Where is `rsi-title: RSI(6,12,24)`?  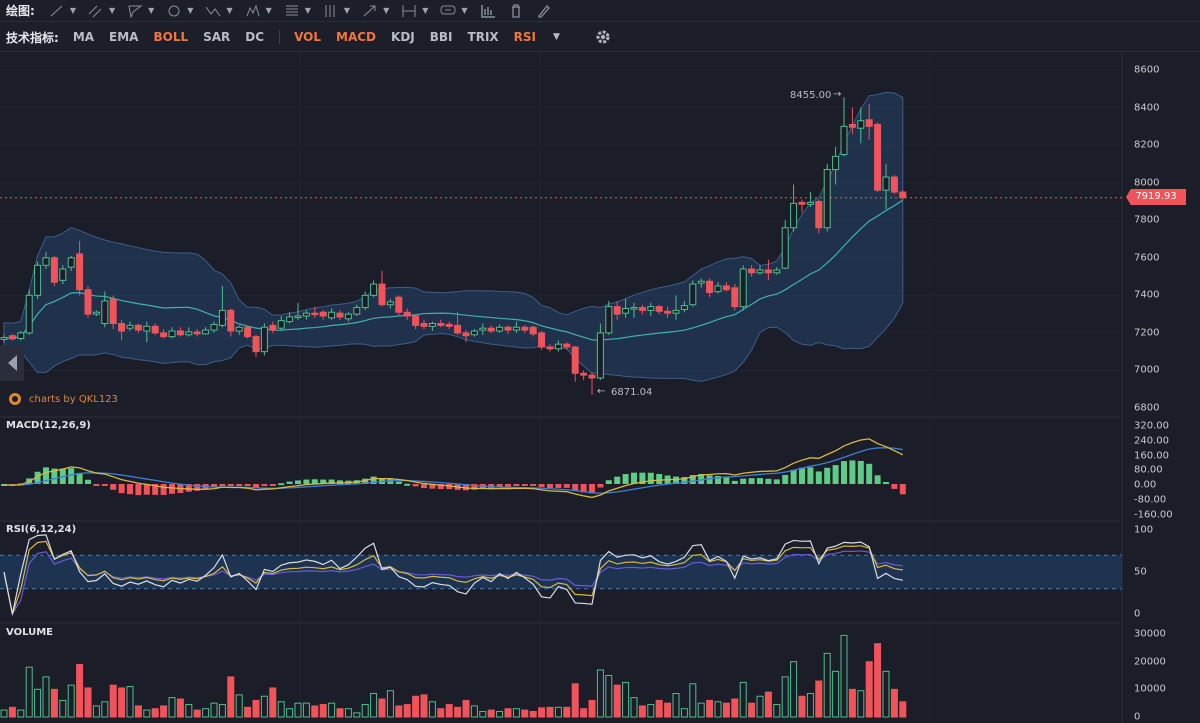
rsi-title: RSI(6,12,24) is located at coordinates (41, 529).